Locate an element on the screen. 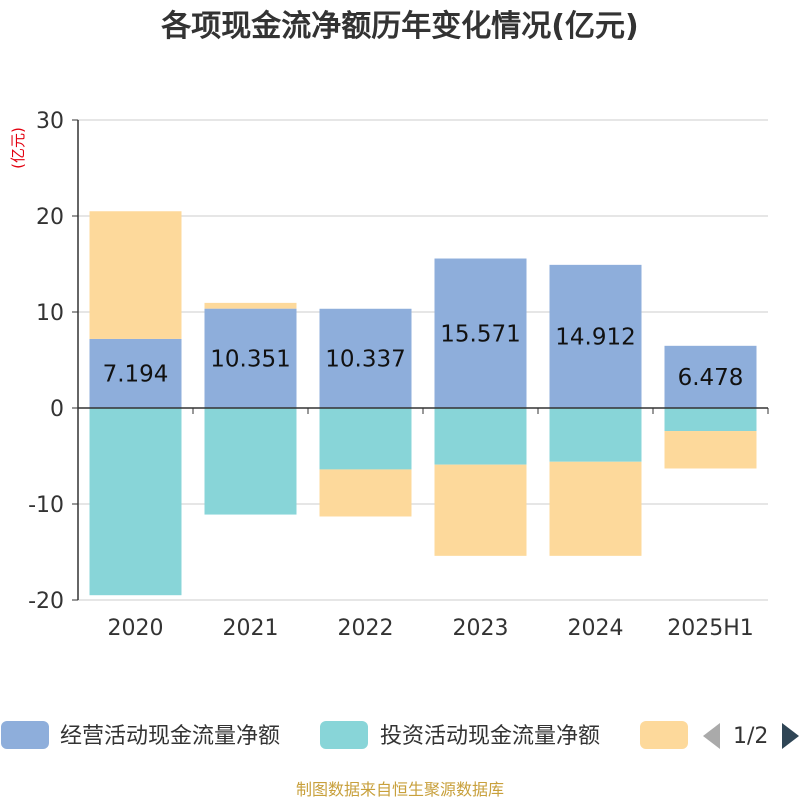  legend-label-2: 投资活动现金流量净额 is located at coordinates (490, 736).